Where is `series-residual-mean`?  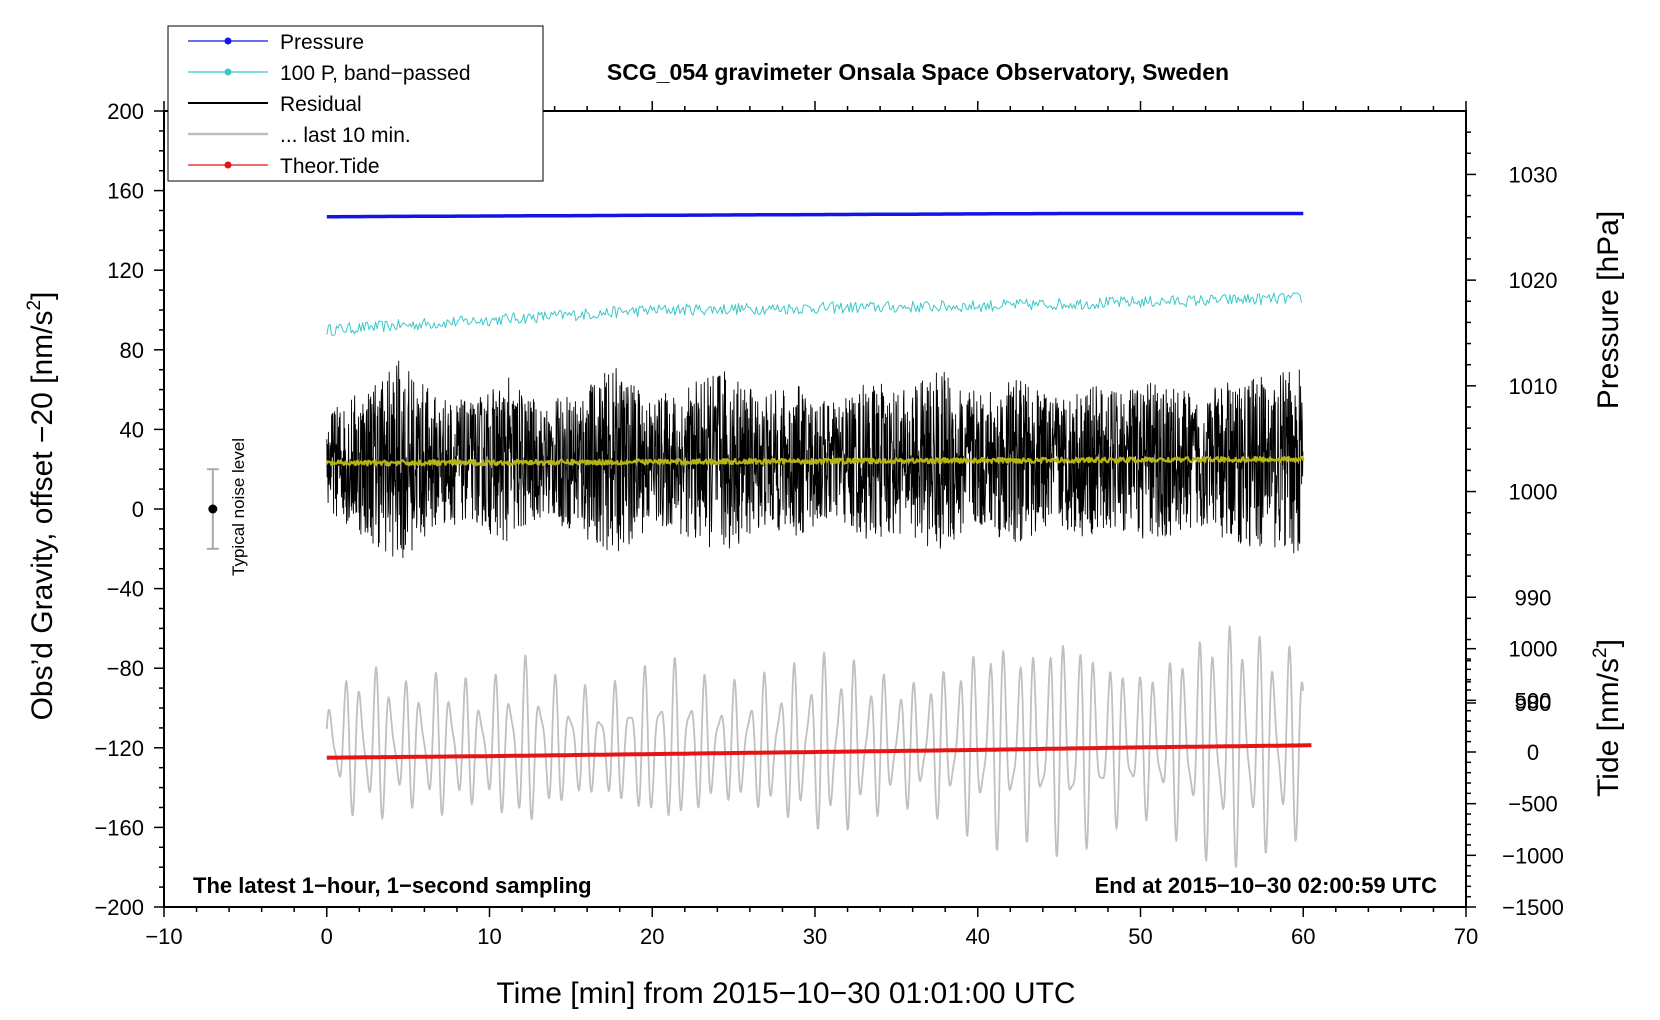
series-residual-mean is located at coordinates (815, 461).